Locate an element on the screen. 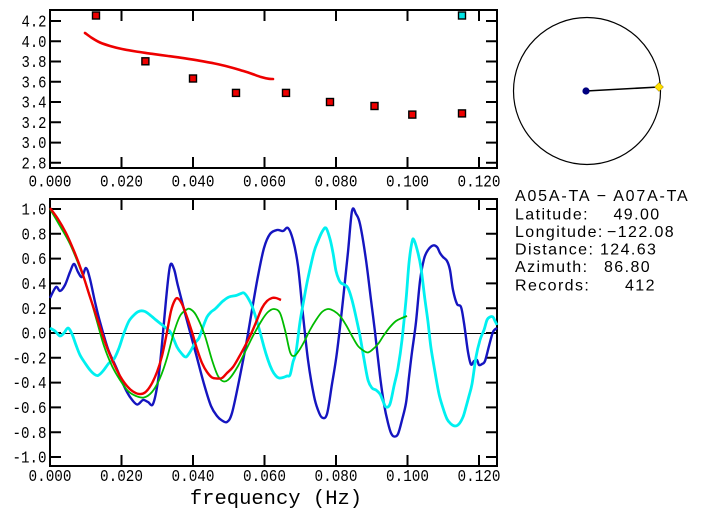 The width and height of the screenshot is (702, 519). svg-text: 0.2 is located at coordinates (34, 310).